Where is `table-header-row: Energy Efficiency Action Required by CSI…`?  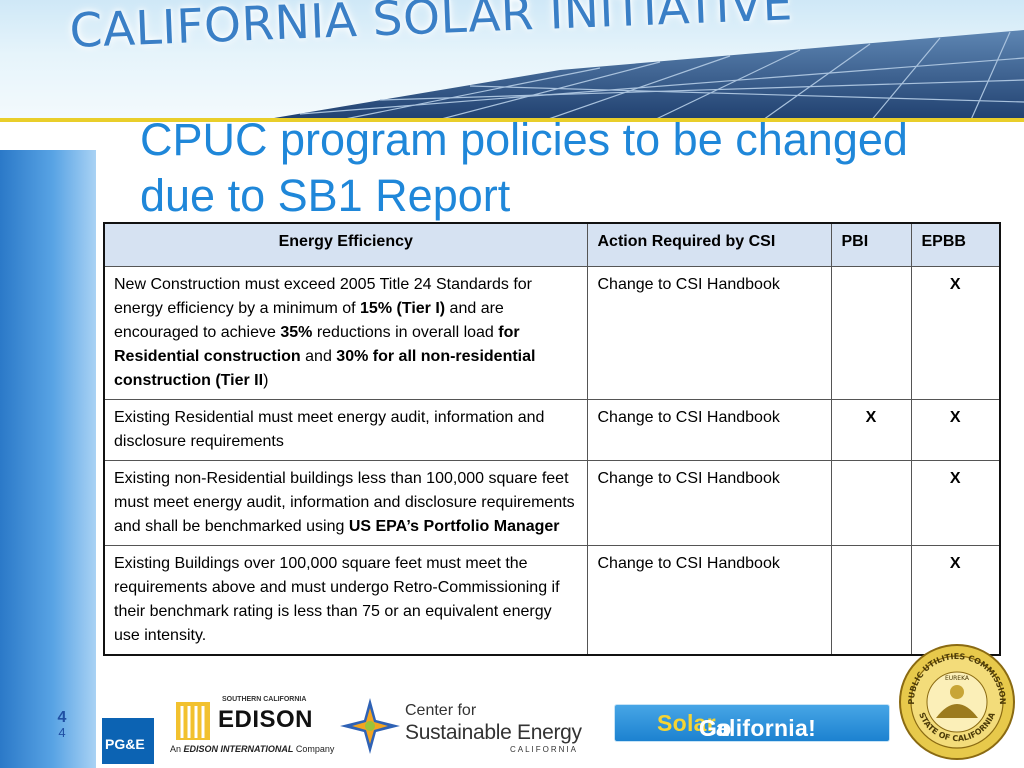 table-header-row: Energy Efficiency Action Required by CSI… is located at coordinates (552, 244).